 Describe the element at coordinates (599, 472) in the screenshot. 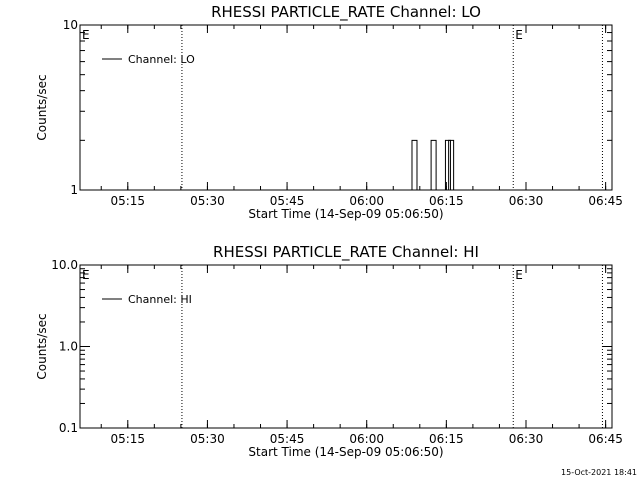

I see `footer-timestamp: 15-Oct-2021 18:41` at that location.